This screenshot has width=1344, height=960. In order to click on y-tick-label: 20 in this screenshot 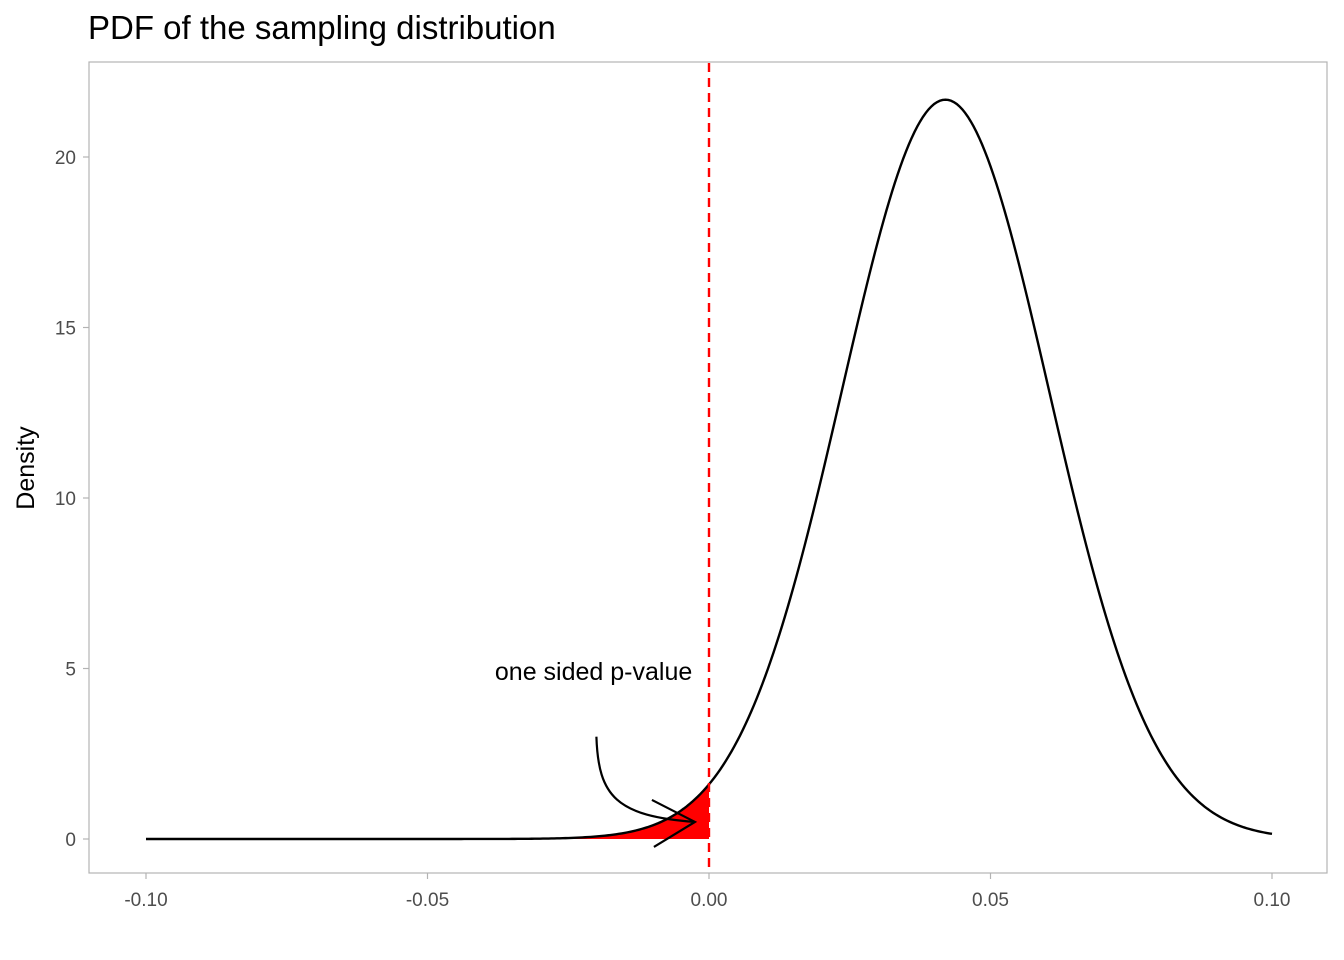, I will do `click(65, 158)`.